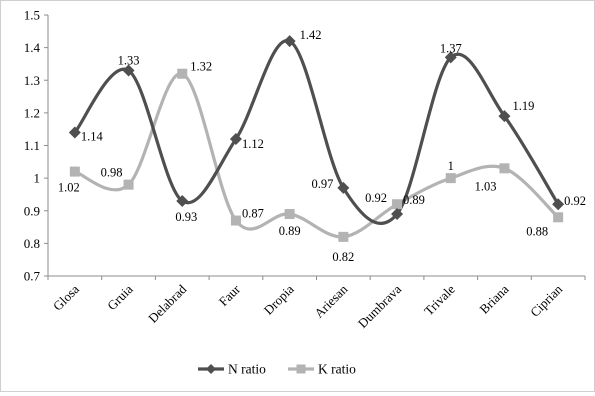 Image resolution: width=595 pixels, height=396 pixels. What do you see at coordinates (230, 295) in the screenshot?
I see `x-tick-label: Faur` at bounding box center [230, 295].